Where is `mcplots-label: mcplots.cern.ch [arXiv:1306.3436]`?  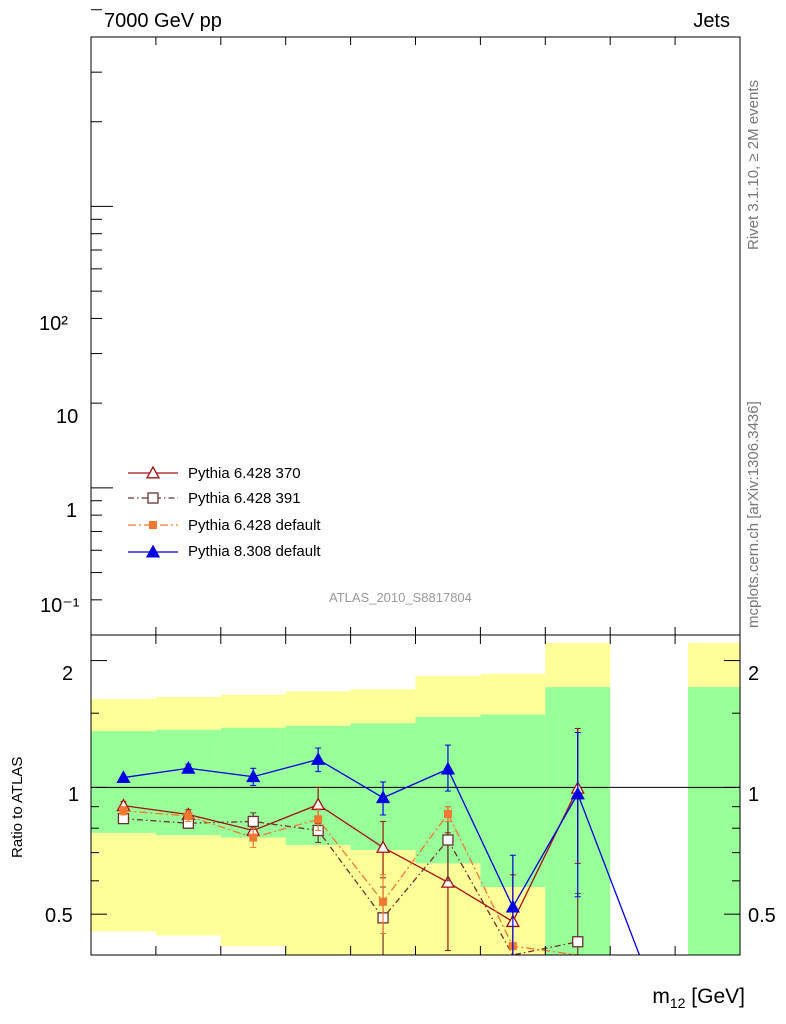 mcplots-label: mcplots.cern.ch [arXiv:1306.3436] is located at coordinates (753, 514).